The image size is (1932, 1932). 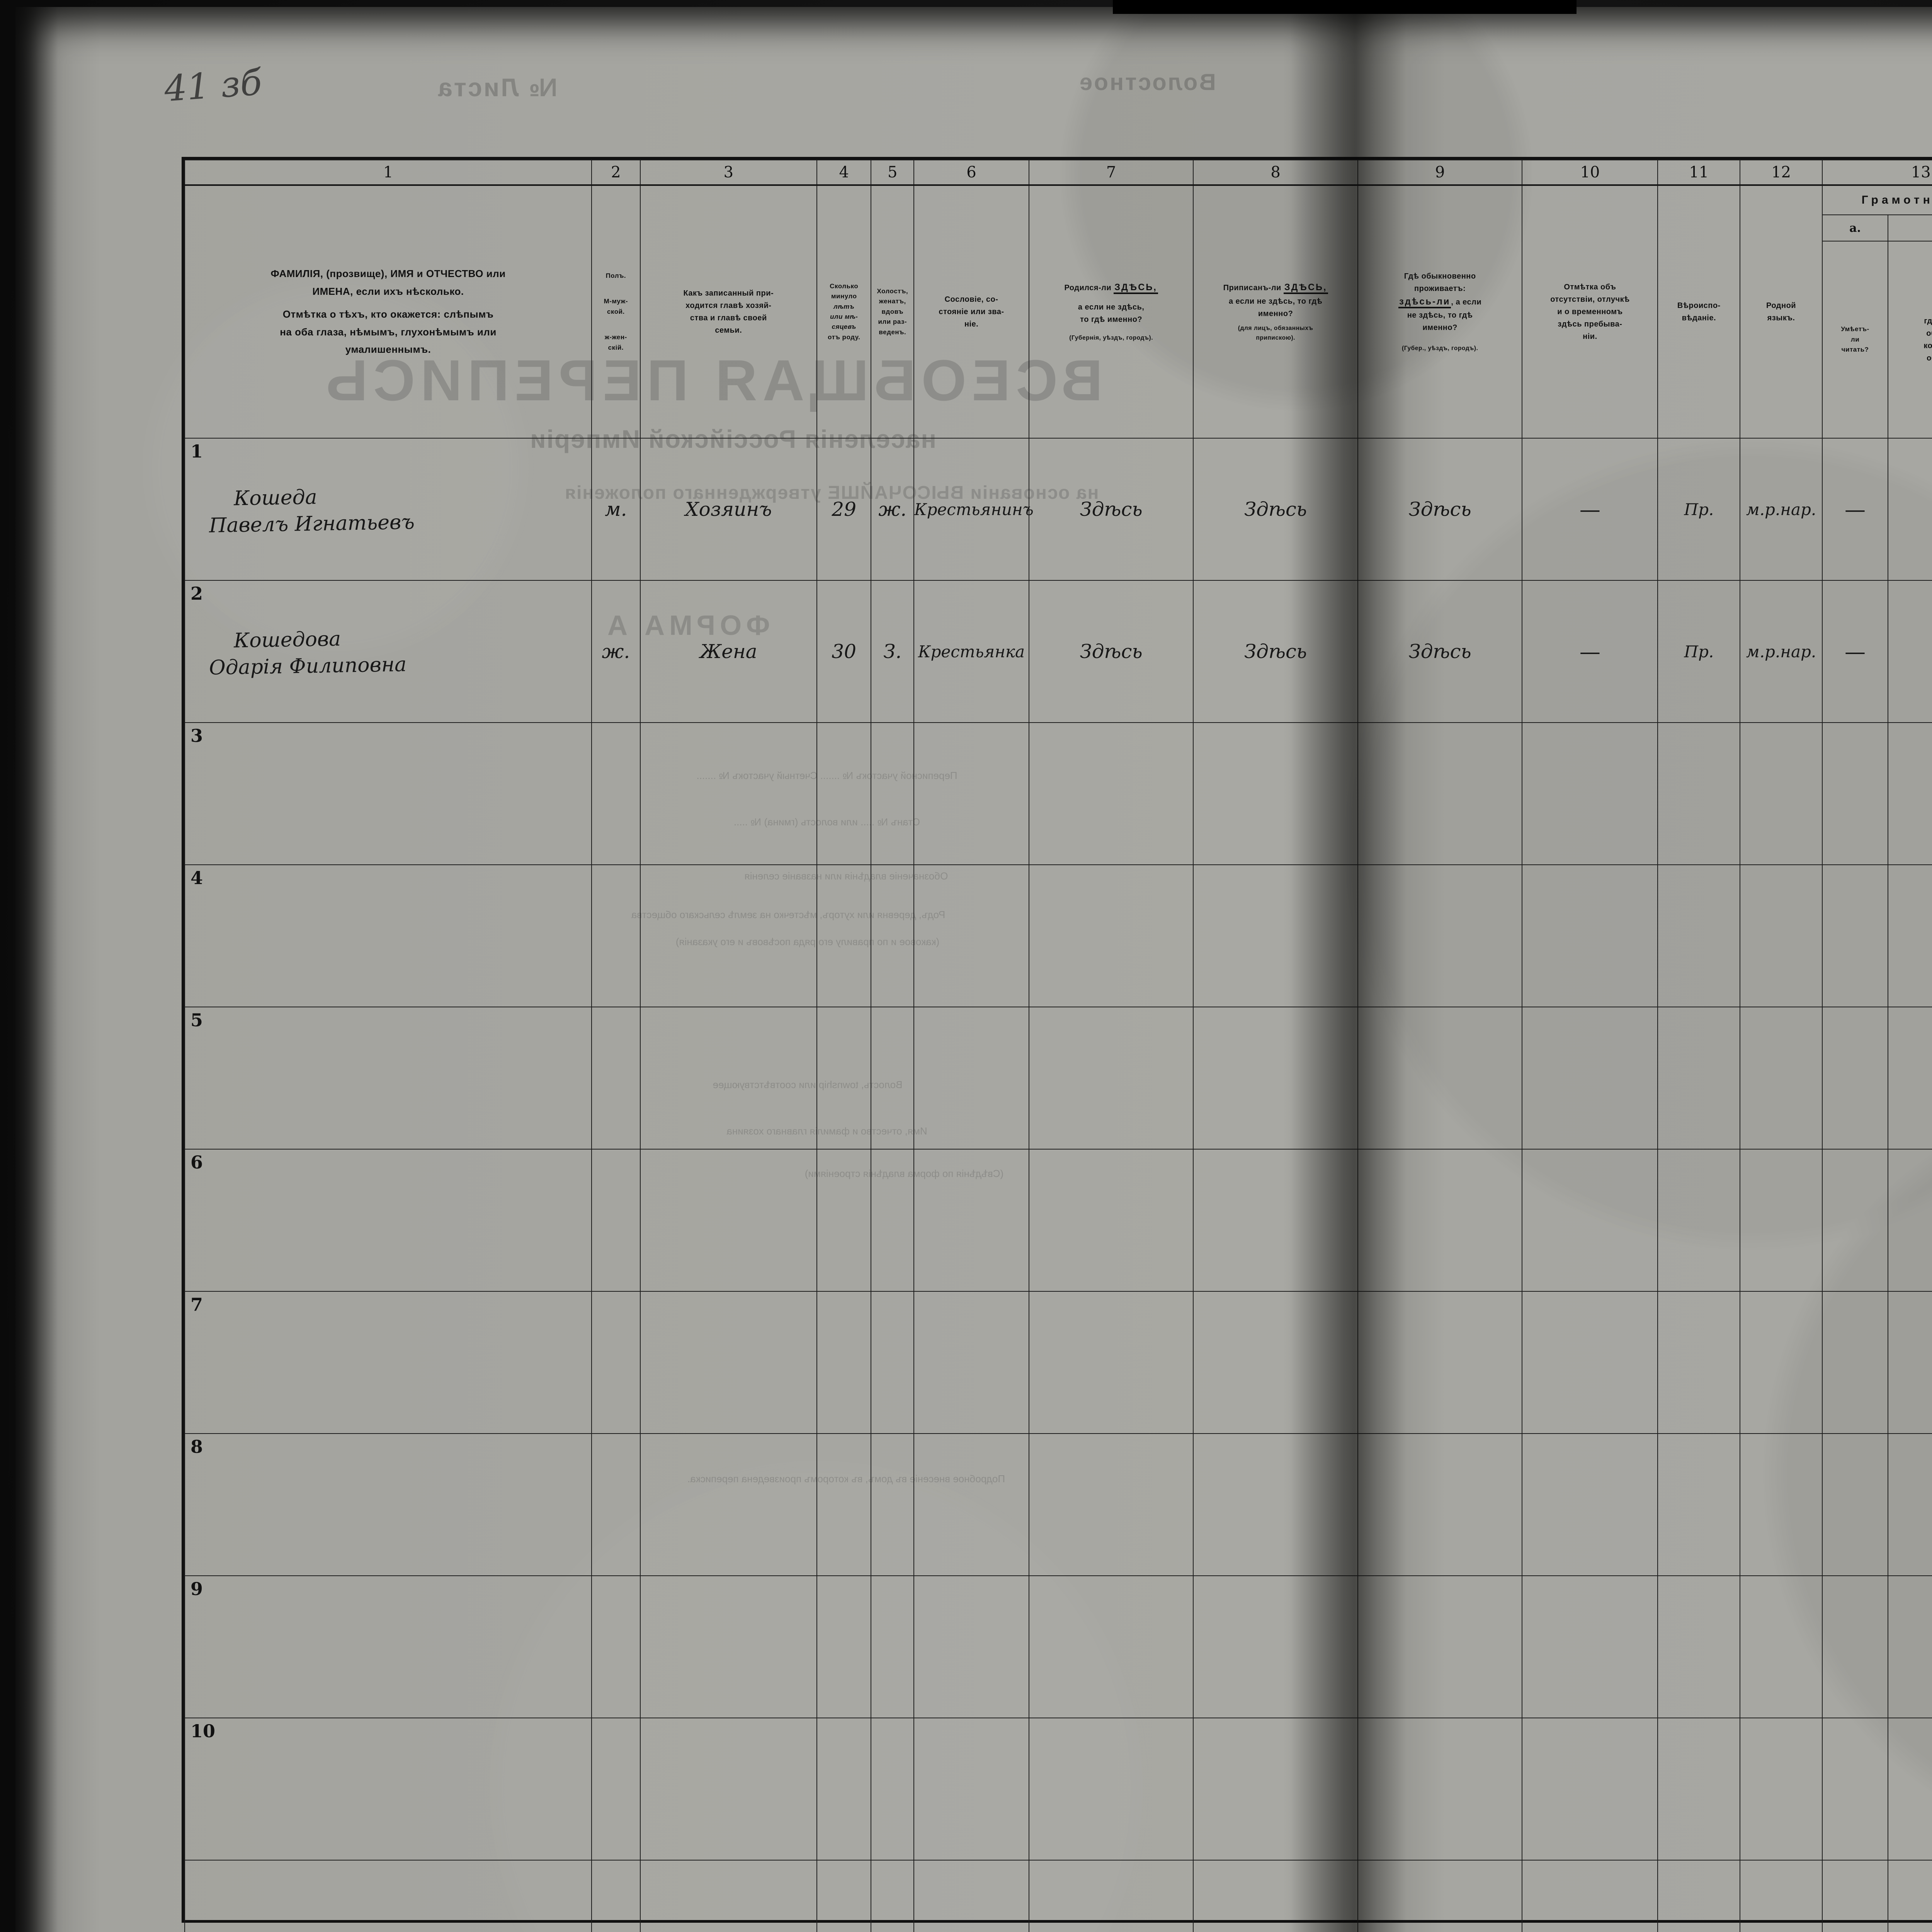 What do you see at coordinates (1855, 652) in the screenshot?
I see `cell-literacy-a-2: —` at bounding box center [1855, 652].